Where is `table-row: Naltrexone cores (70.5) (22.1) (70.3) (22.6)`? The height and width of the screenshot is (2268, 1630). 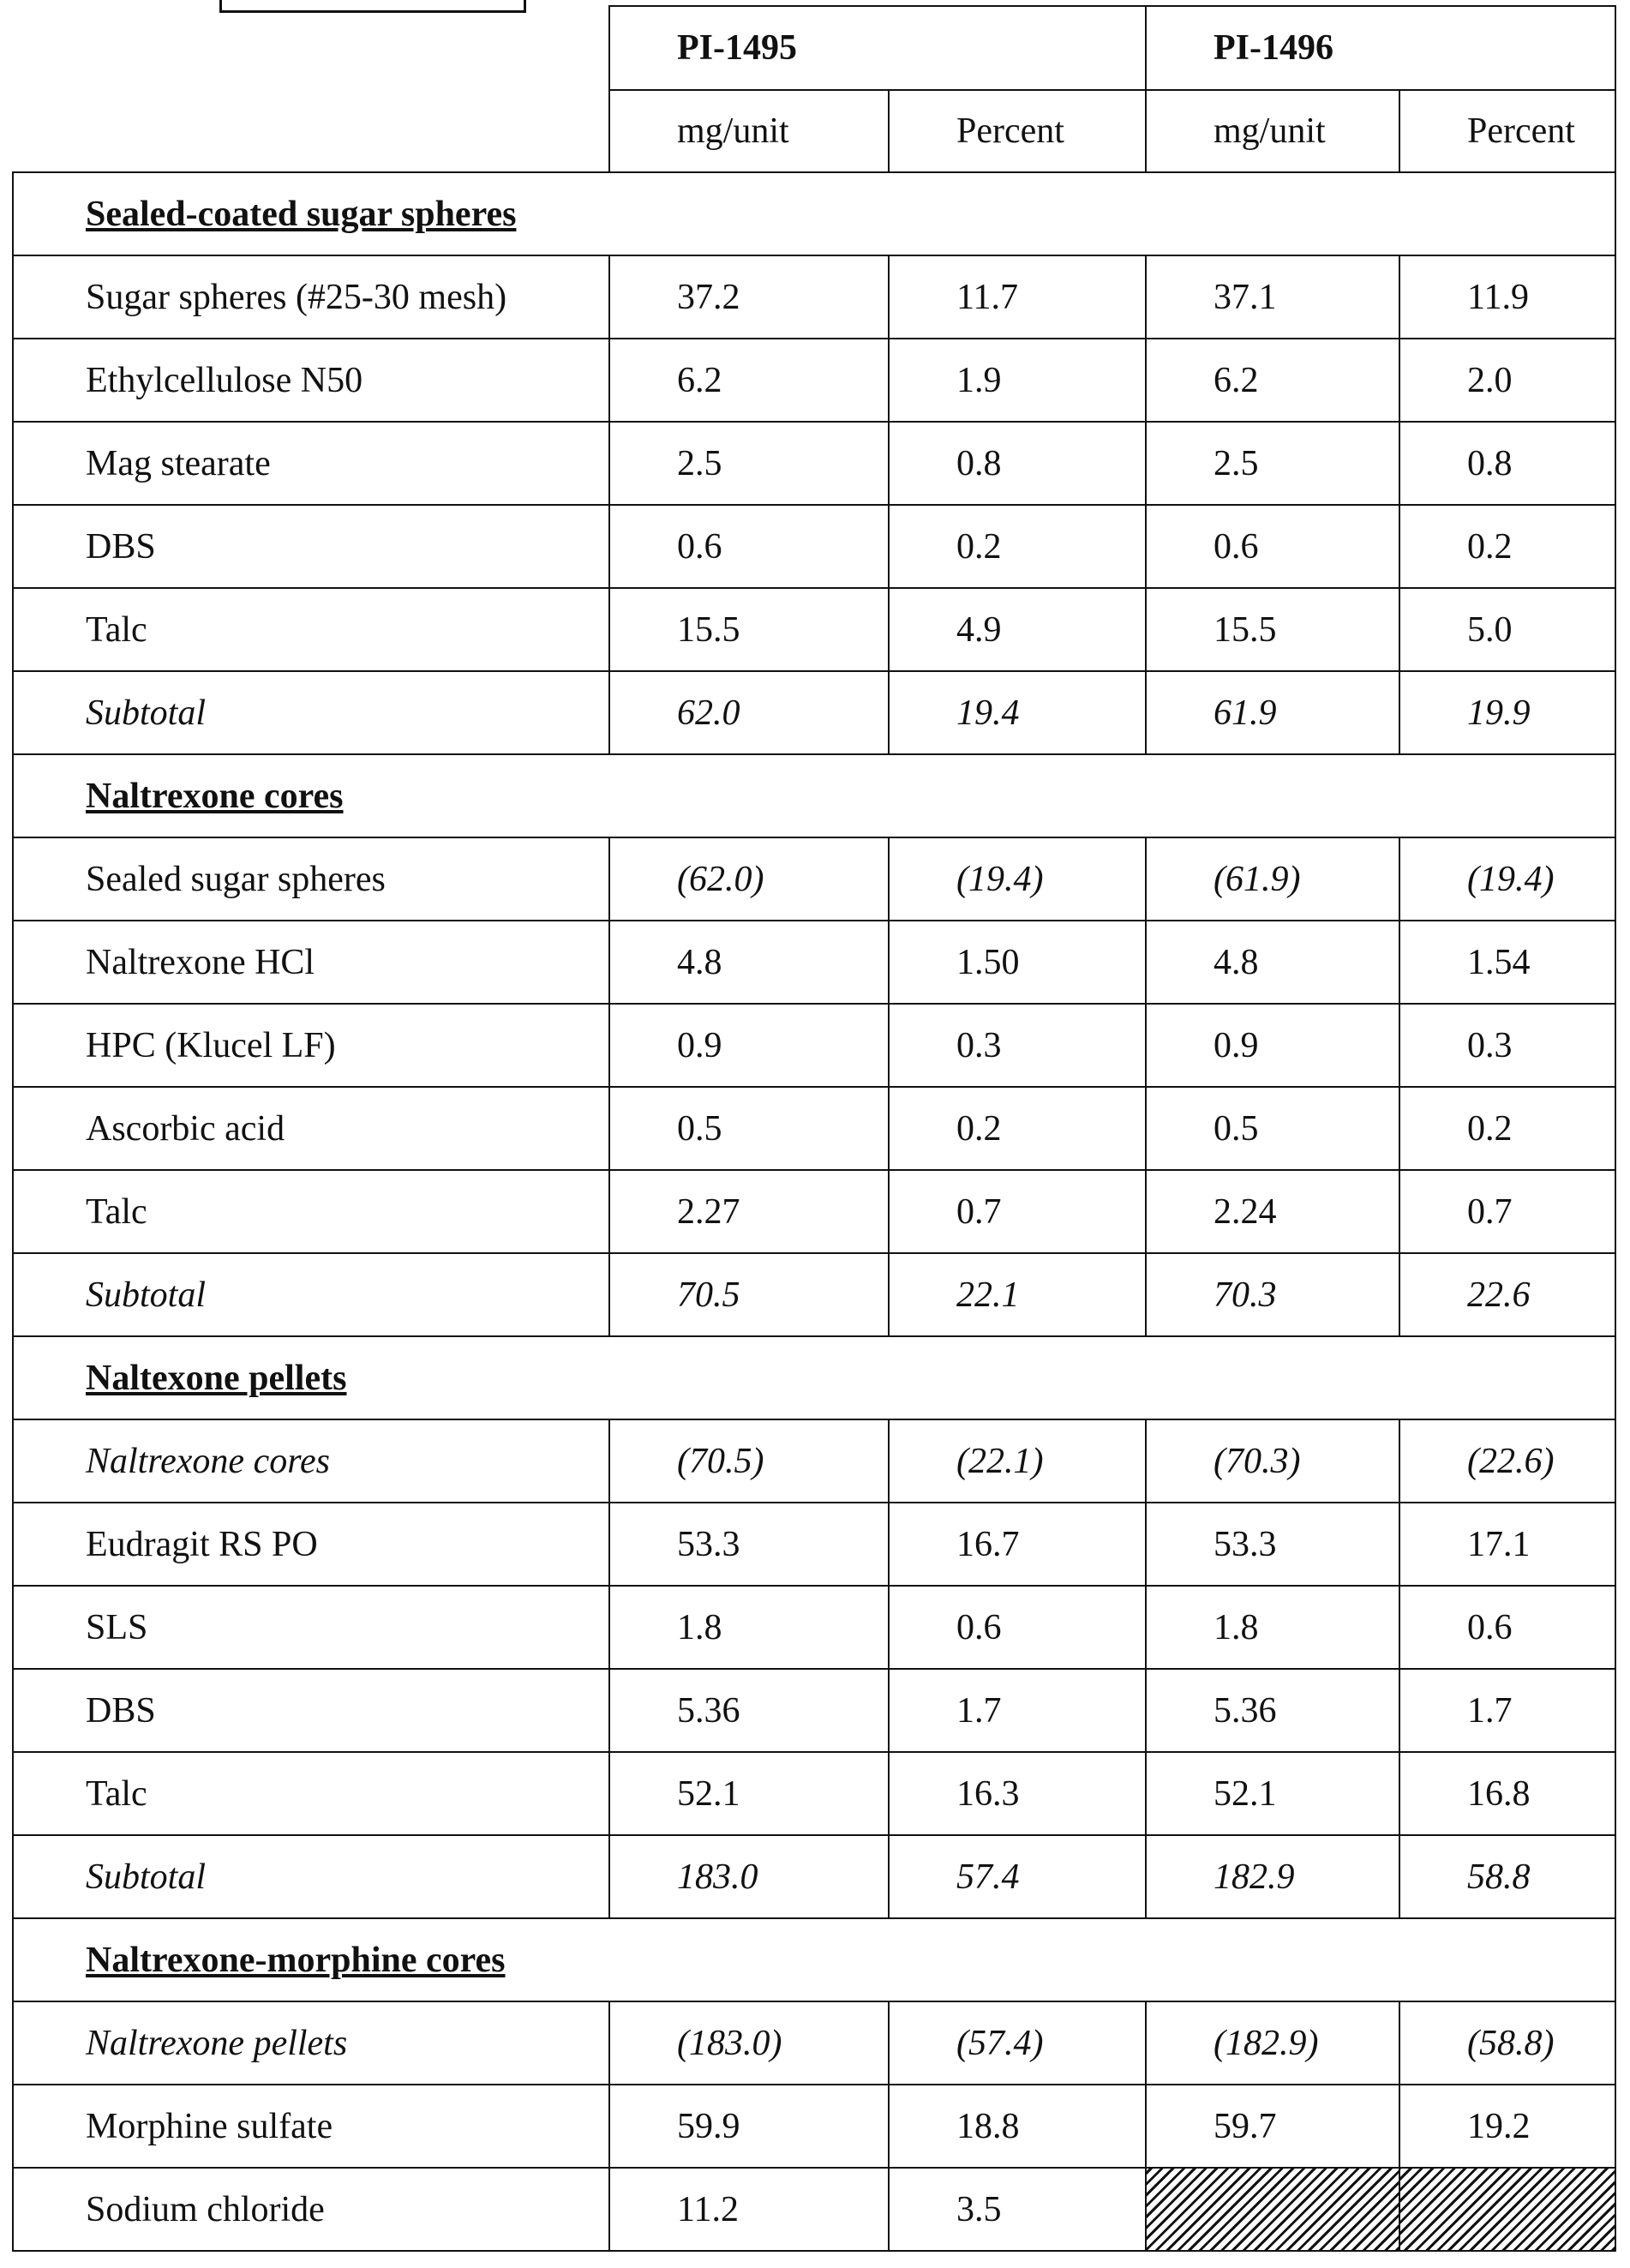
table-row: Naltrexone cores (70.5) (22.1) (70.3) (22.6) is located at coordinates (814, 1461).